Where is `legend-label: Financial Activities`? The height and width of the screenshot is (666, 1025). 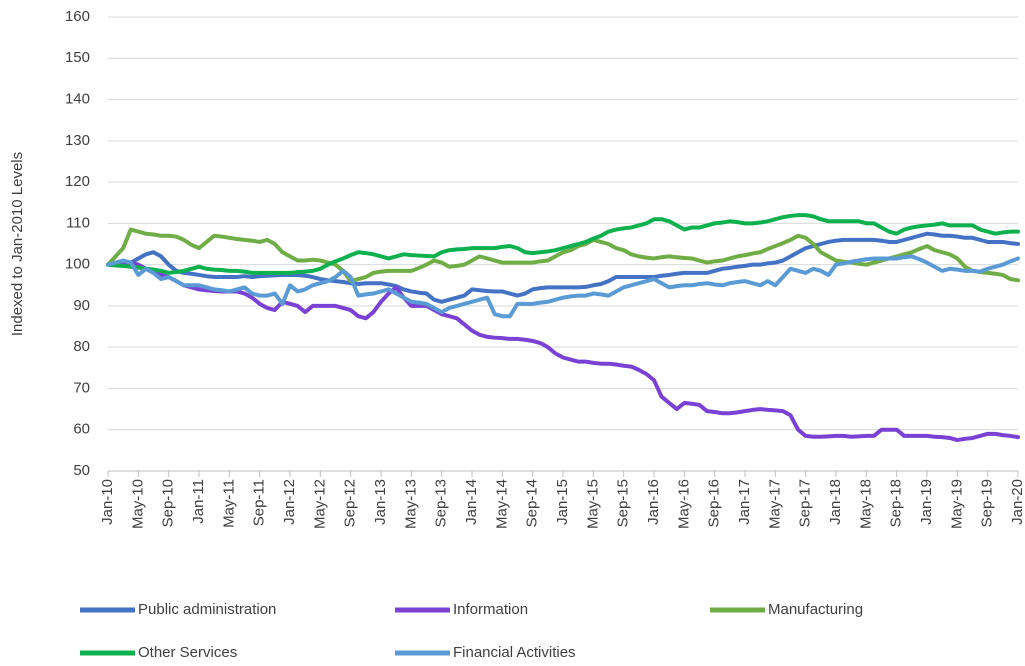
legend-label: Financial Activities is located at coordinates (514, 652).